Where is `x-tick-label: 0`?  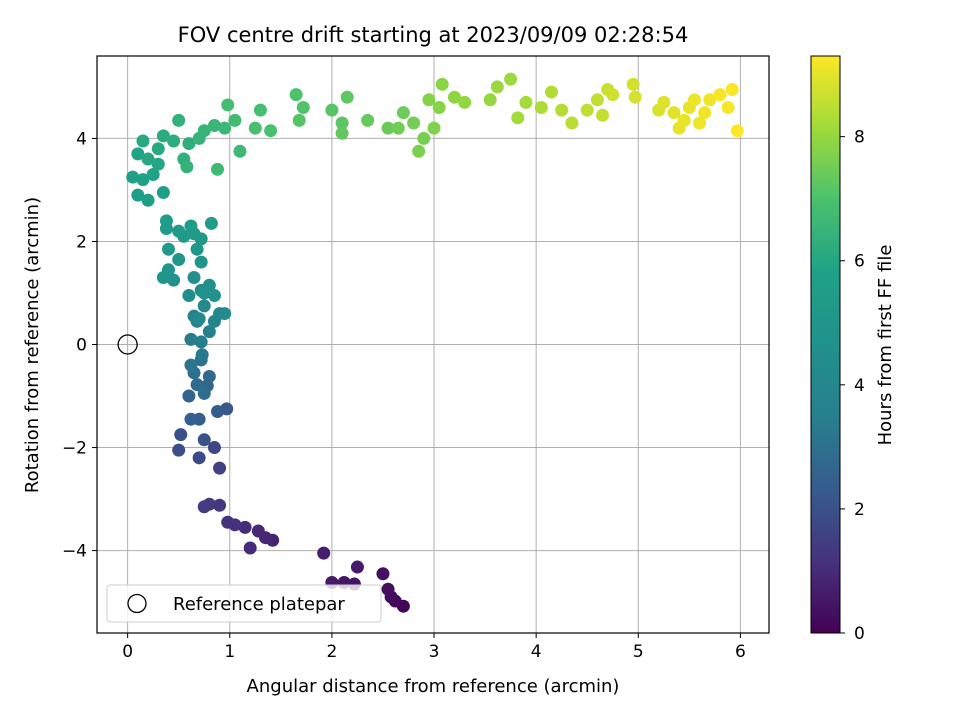 x-tick-label: 0 is located at coordinates (127, 652).